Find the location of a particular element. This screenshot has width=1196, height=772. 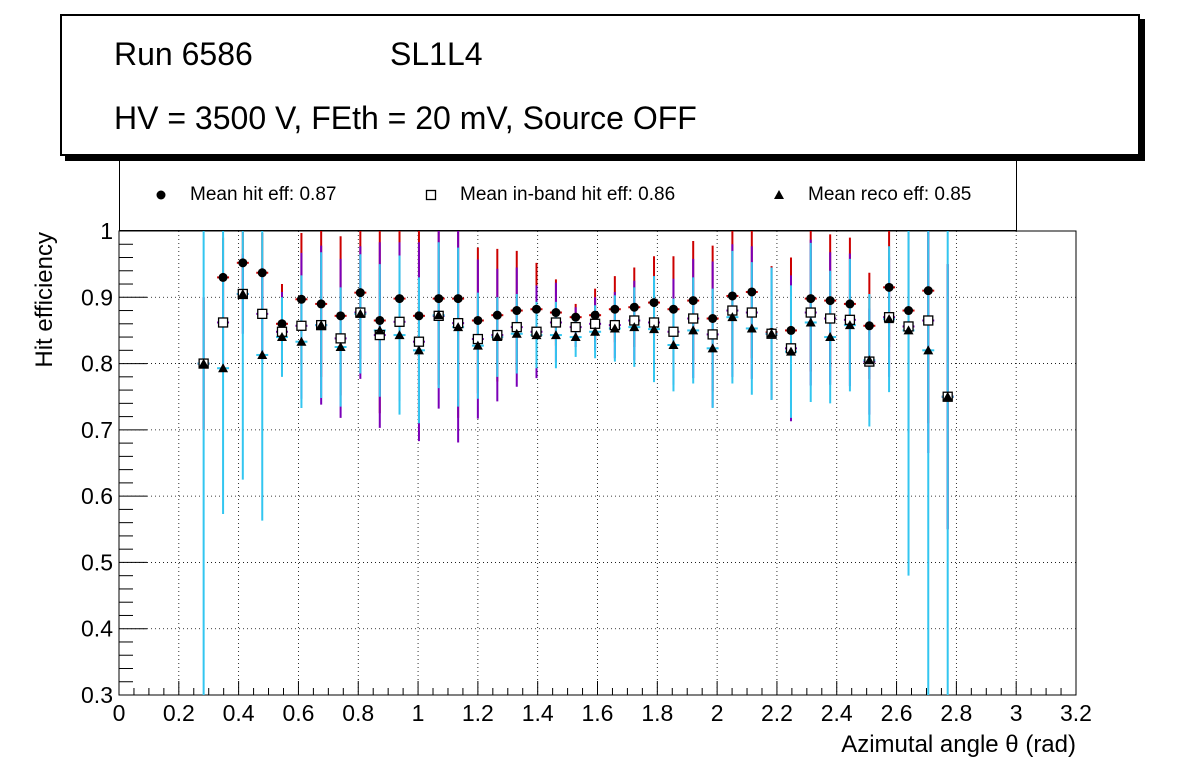

y-tick-label: 0.5 is located at coordinates (97, 562).